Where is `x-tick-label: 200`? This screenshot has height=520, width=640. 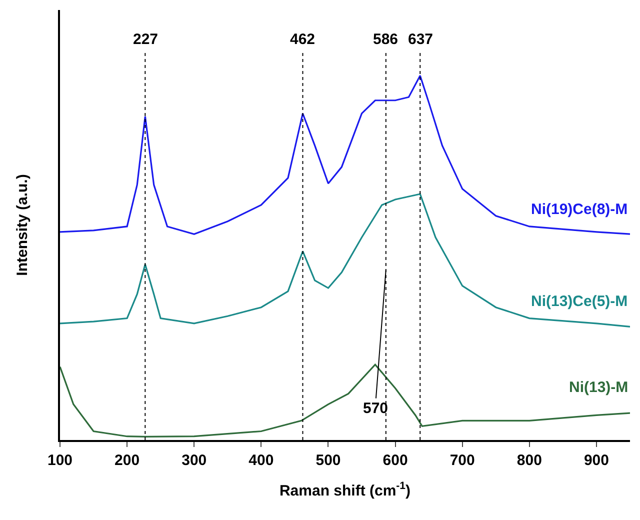 x-tick-label: 200 is located at coordinates (127, 460).